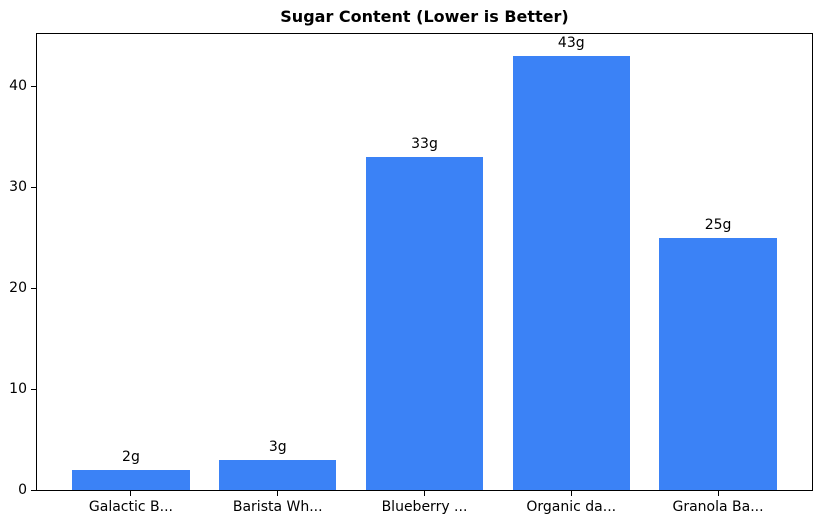 The width and height of the screenshot is (822, 528). What do you see at coordinates (18, 389) in the screenshot?
I see `y-tick-label: 10` at bounding box center [18, 389].